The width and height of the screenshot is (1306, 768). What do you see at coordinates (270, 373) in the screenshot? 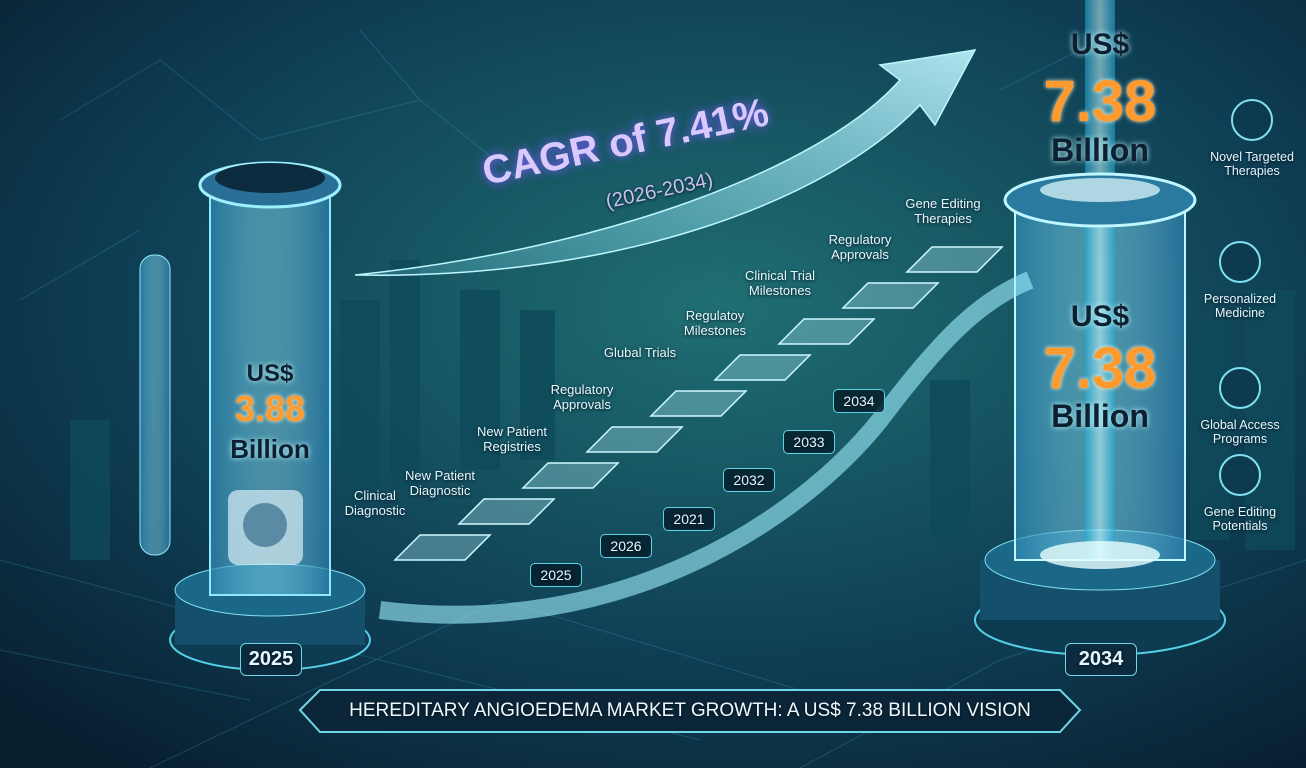
I see `left-currency: US$` at bounding box center [270, 373].